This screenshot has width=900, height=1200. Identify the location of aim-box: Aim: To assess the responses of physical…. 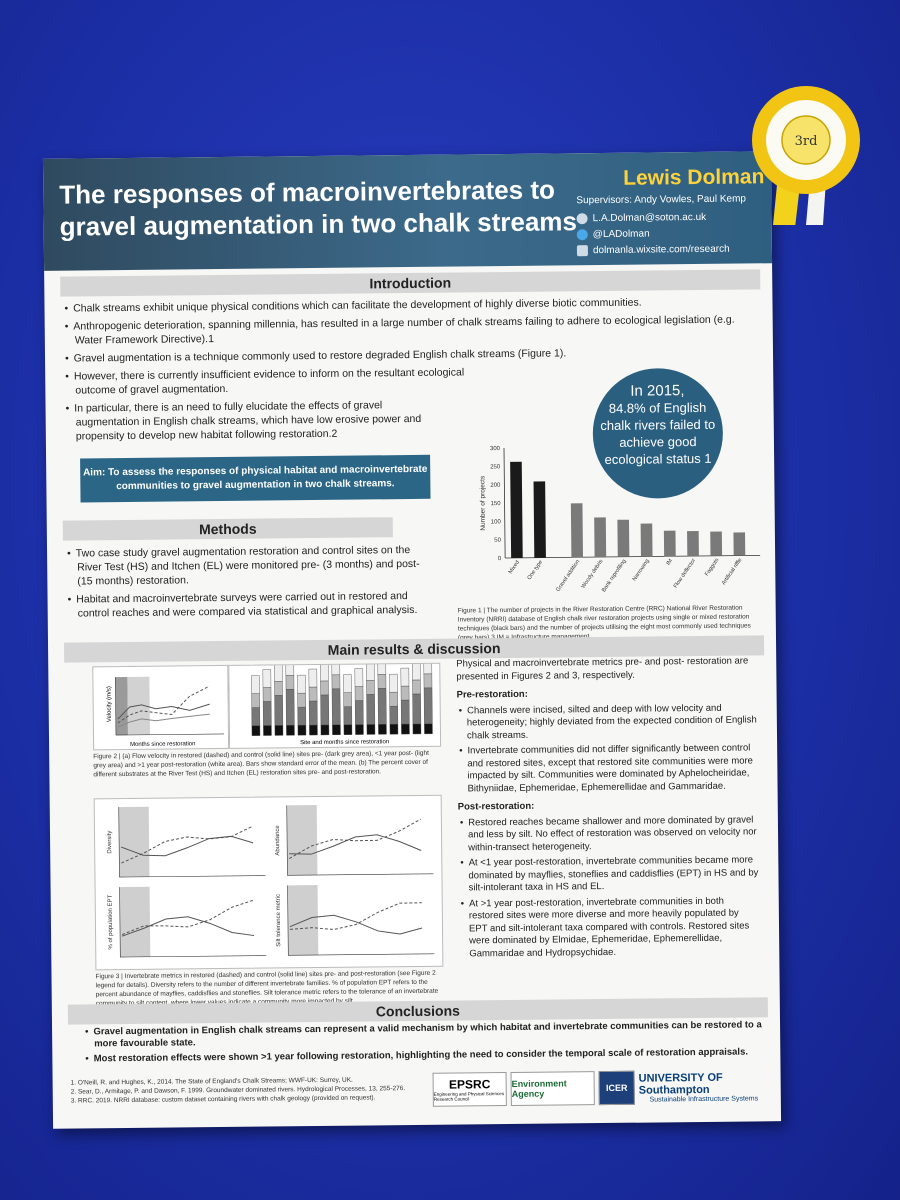
(255, 478).